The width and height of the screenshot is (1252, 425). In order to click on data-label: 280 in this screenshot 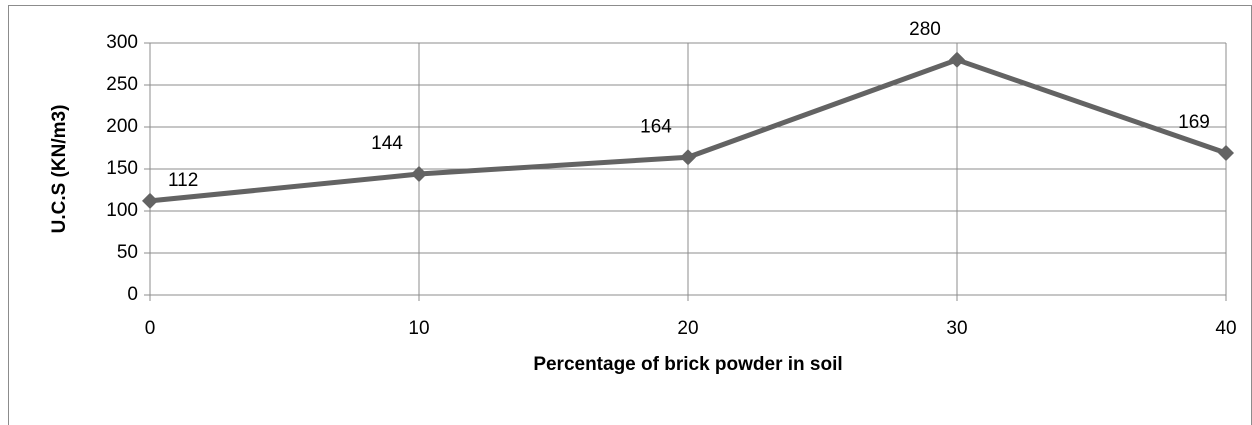, I will do `click(925, 29)`.